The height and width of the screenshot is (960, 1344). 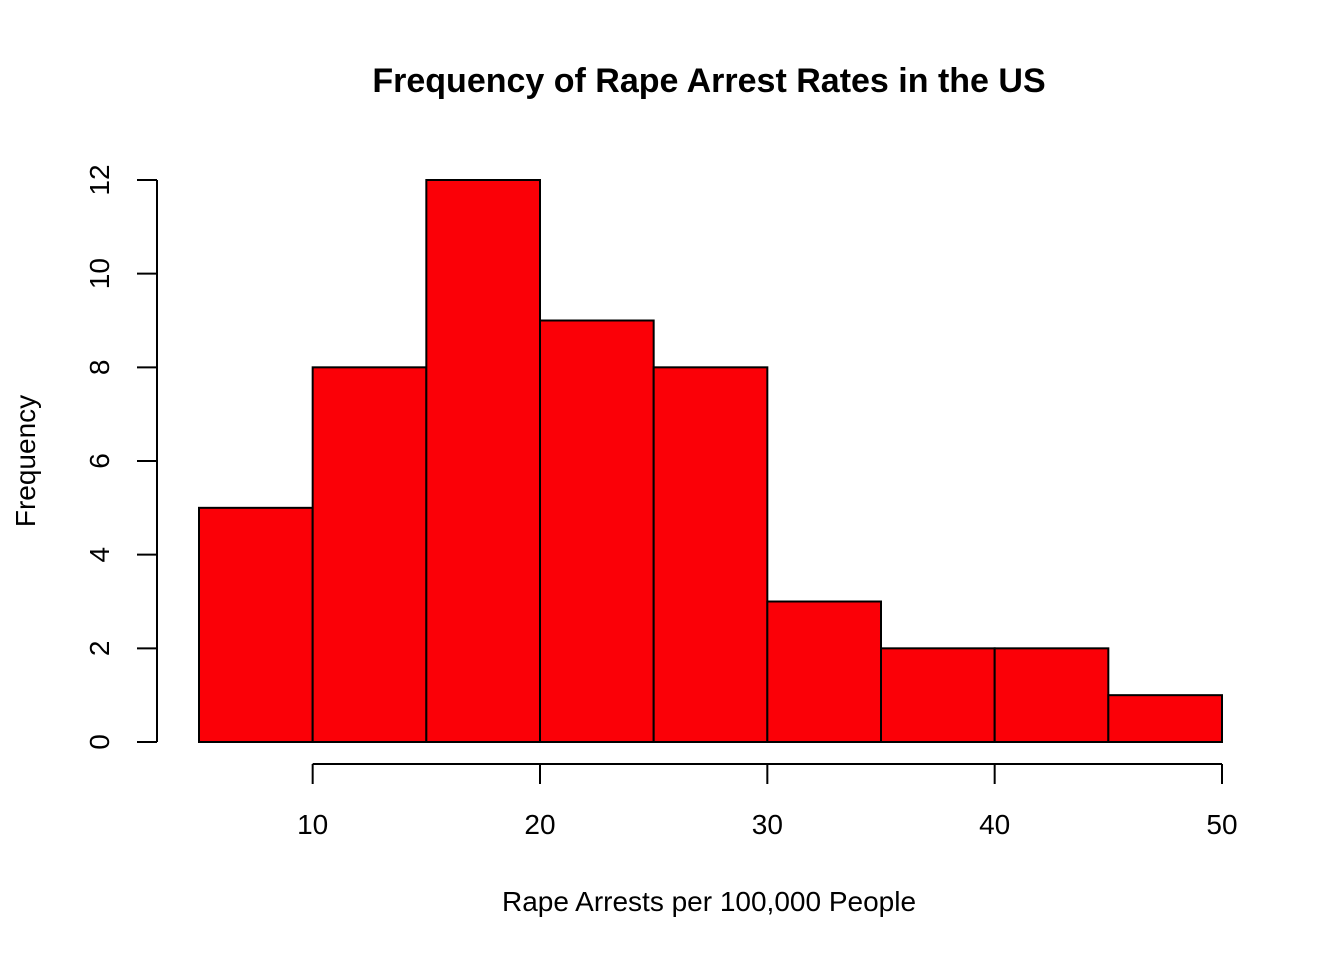 I want to click on x-tick-label-20: 20, so click(x=539, y=824).